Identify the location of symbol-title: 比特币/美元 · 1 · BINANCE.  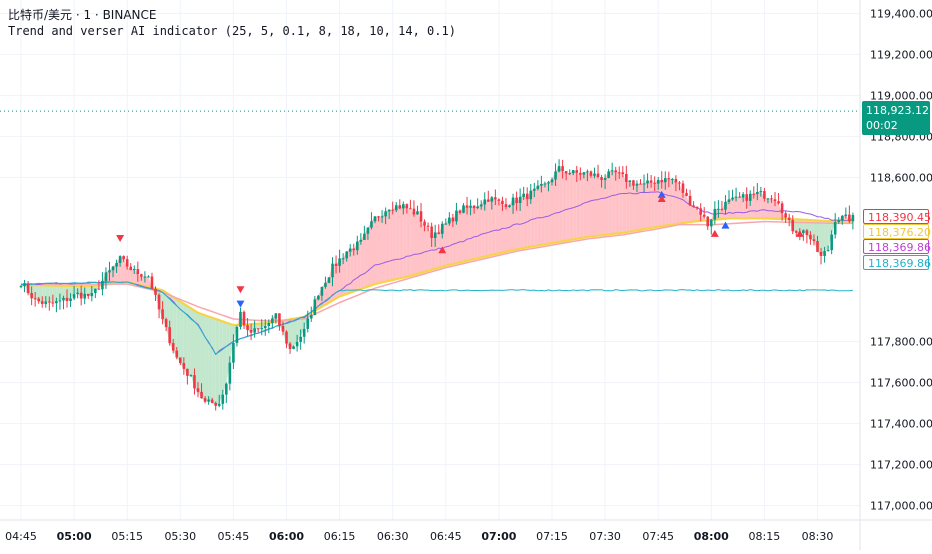
(82, 15).